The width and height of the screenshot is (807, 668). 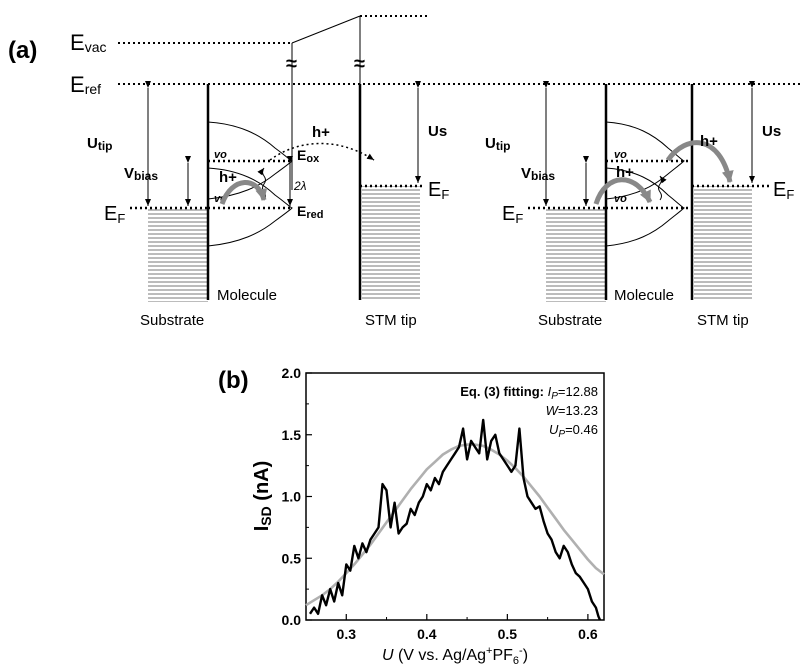 What do you see at coordinates (623, 191) in the screenshot?
I see `hplus-curved-arrow-right-low` at bounding box center [623, 191].